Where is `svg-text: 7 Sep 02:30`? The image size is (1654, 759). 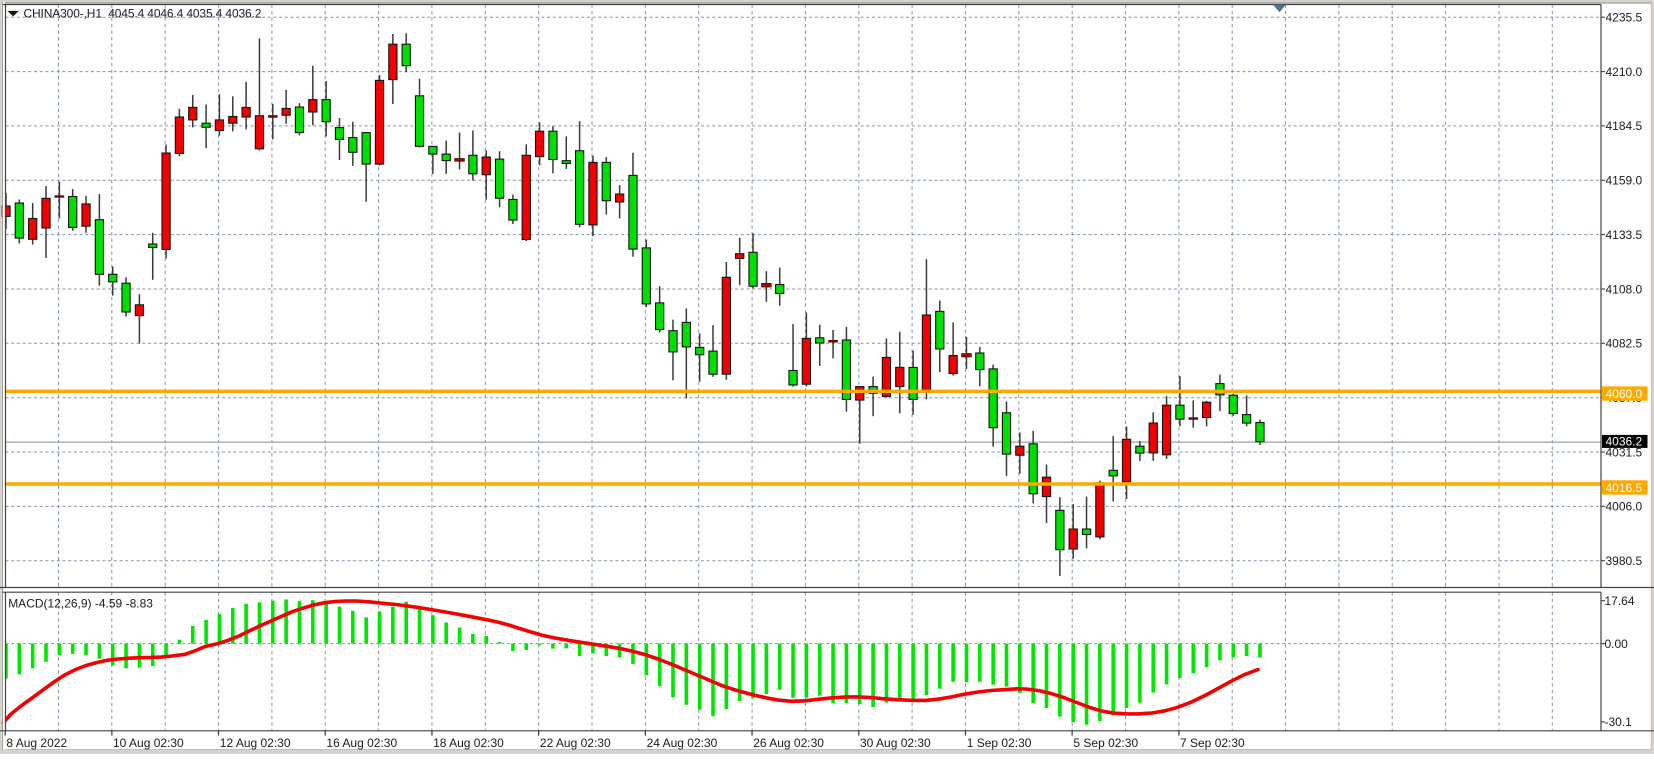 svg-text: 7 Sep 02:30 is located at coordinates (1212, 743).